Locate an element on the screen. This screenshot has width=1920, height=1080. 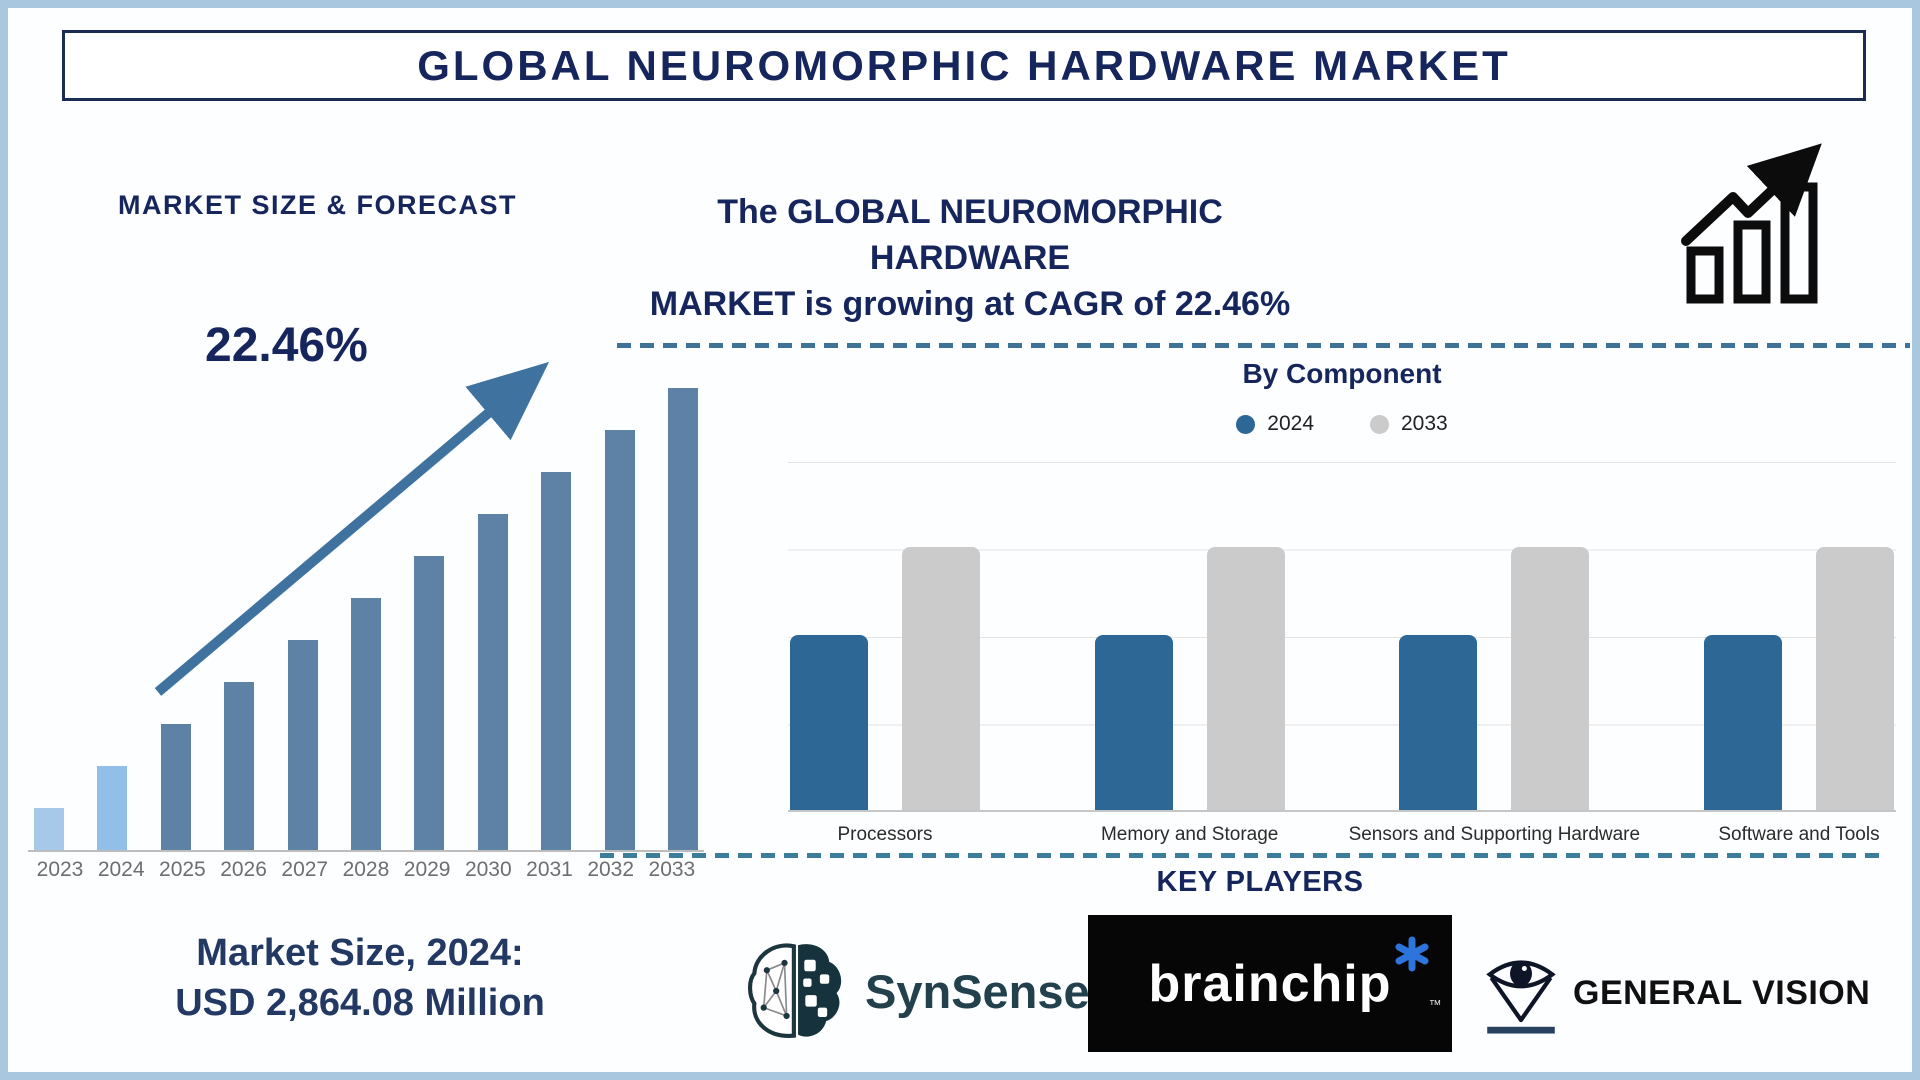
forecast-bar-2026 is located at coordinates (239, 766).